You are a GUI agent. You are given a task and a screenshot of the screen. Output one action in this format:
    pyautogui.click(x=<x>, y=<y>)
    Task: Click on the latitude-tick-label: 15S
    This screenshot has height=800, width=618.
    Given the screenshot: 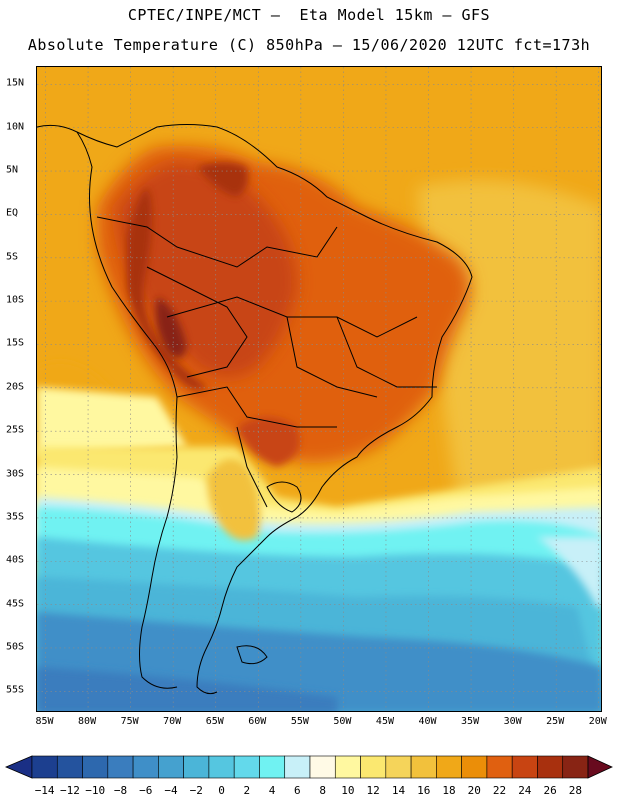 What is the action you would take?
    pyautogui.click(x=15, y=343)
    